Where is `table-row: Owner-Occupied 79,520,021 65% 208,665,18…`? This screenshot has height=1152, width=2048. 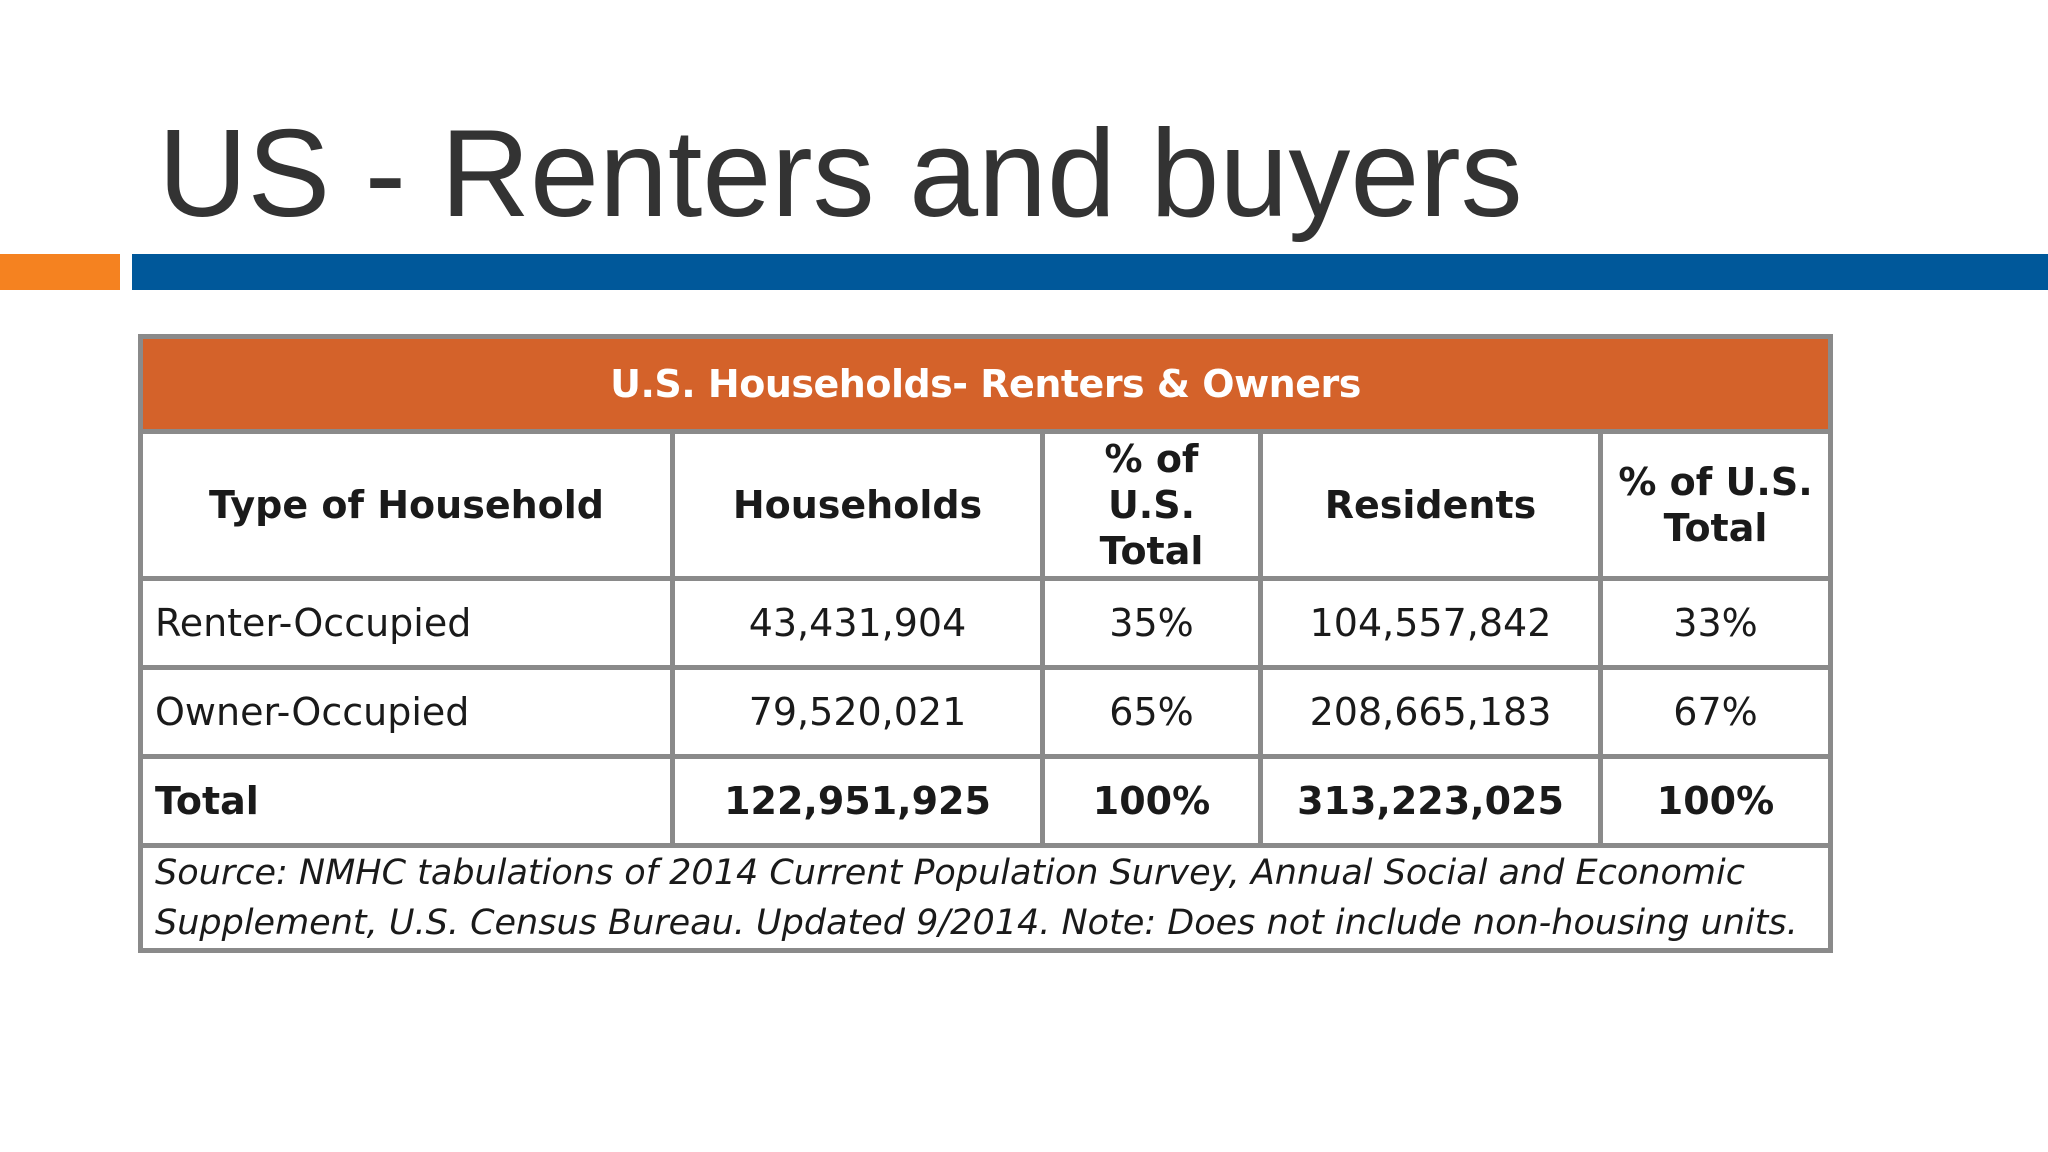 table-row: Owner-Occupied 79,520,021 65% 208,665,18… is located at coordinates (985, 712).